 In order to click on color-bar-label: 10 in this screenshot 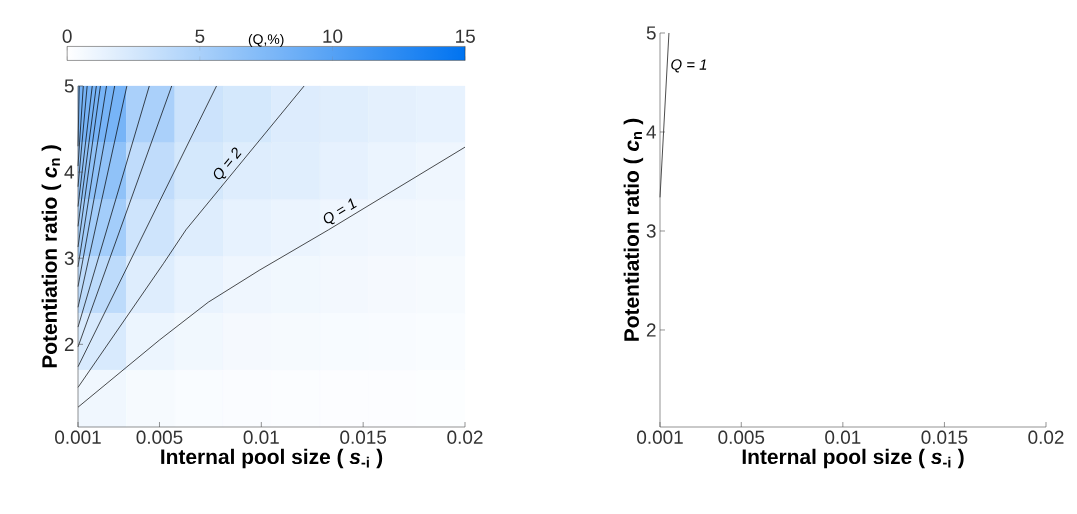, I will do `click(333, 36)`.